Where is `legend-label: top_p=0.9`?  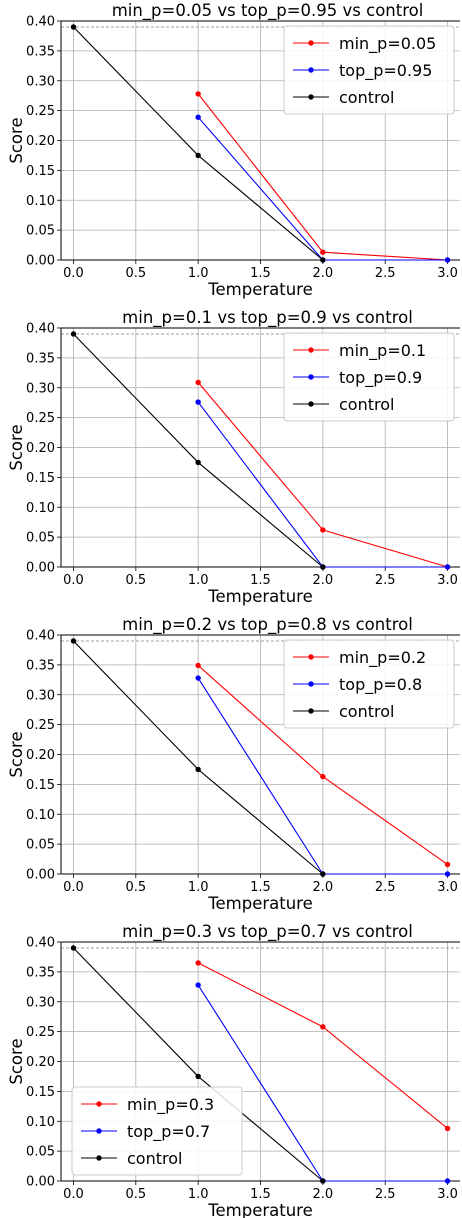
legend-label: top_p=0.9 is located at coordinates (380, 378).